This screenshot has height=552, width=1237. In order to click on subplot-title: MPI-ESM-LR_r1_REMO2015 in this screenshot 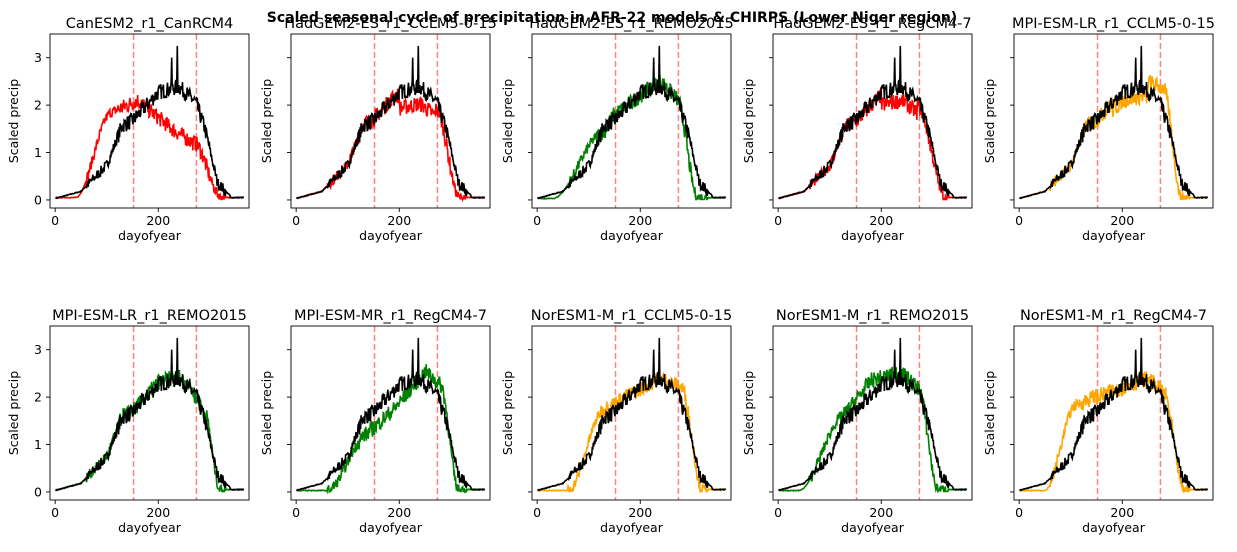, I will do `click(149, 316)`.